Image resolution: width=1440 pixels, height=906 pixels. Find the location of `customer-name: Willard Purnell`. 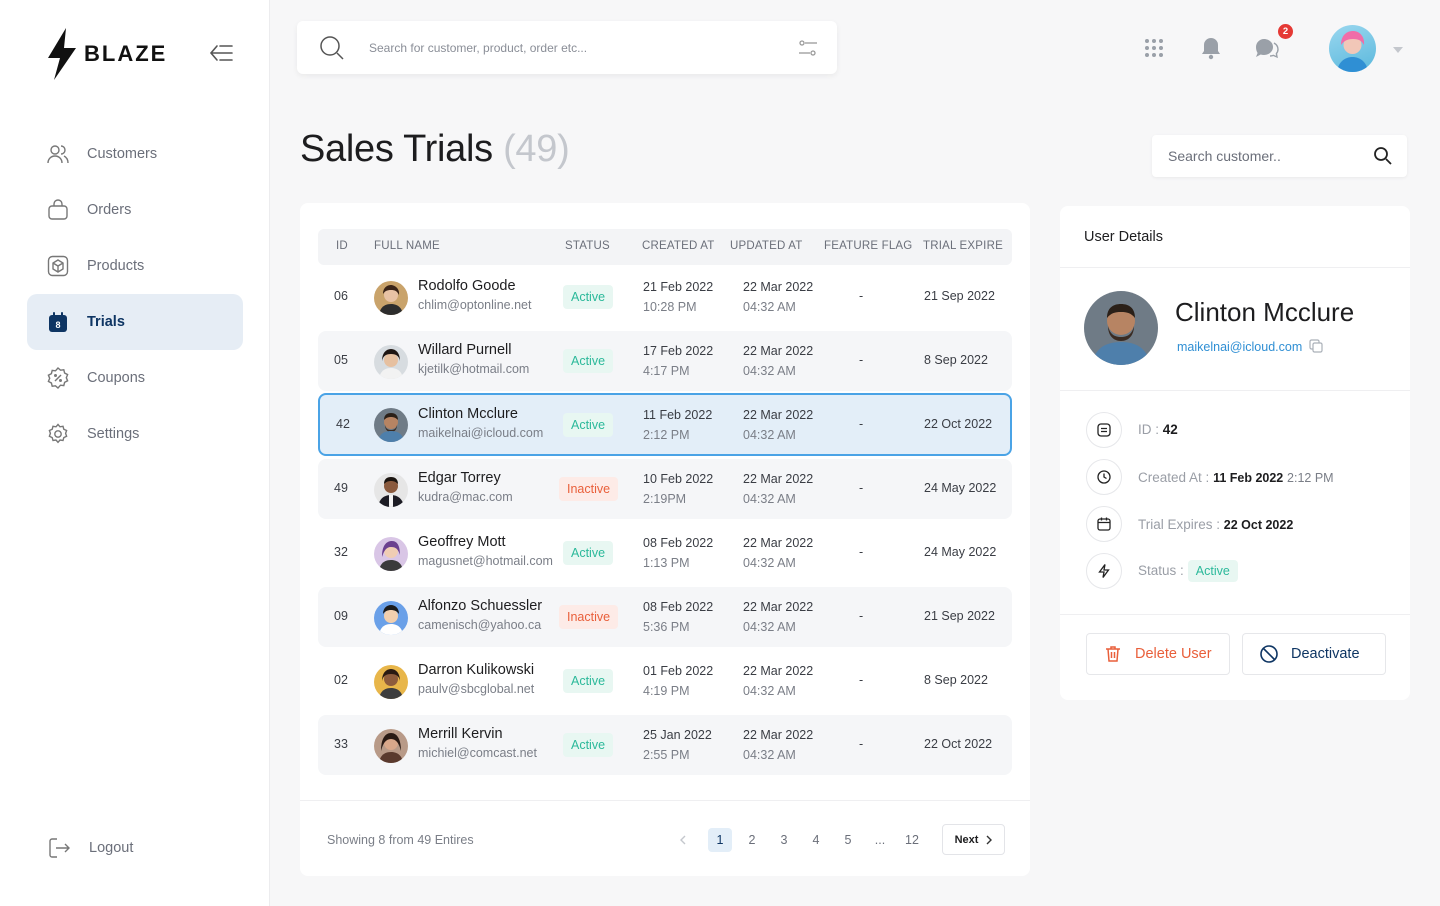

customer-name: Willard Purnell is located at coordinates (465, 350).